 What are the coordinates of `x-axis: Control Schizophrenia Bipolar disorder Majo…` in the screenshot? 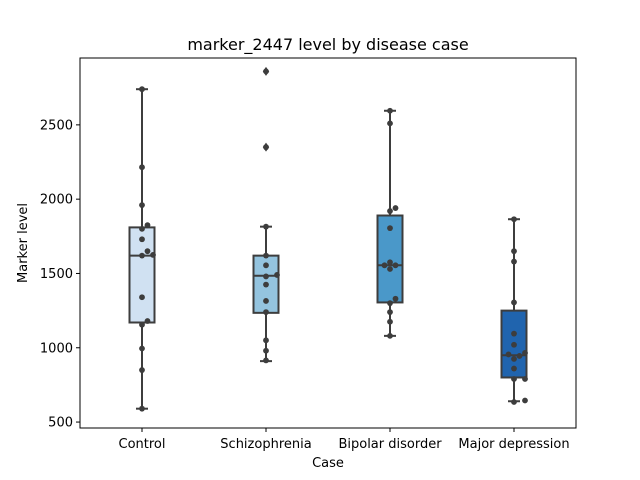 It's located at (344, 440).